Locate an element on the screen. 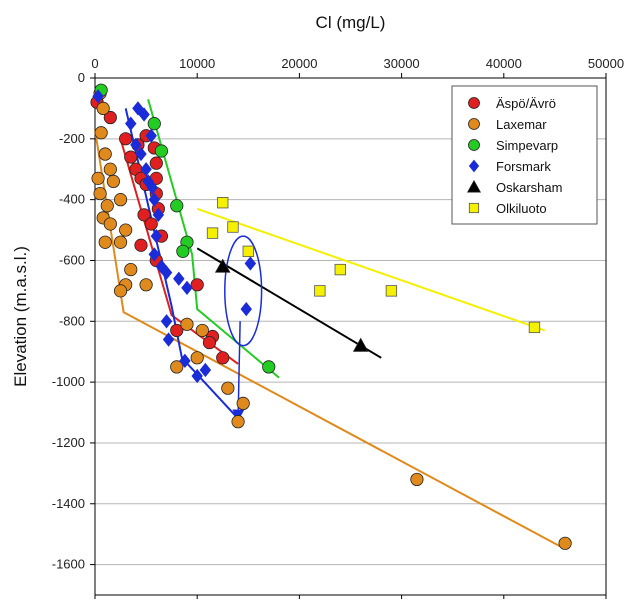 This screenshot has height=601, width=633. x-tick-label: 40000 is located at coordinates (504, 63).